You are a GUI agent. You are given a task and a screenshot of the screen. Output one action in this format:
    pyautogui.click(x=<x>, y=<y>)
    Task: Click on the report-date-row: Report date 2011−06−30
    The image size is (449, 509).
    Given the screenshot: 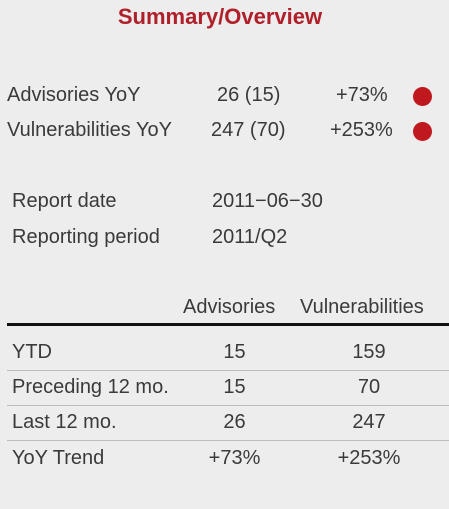 What is the action you would take?
    pyautogui.click(x=224, y=203)
    